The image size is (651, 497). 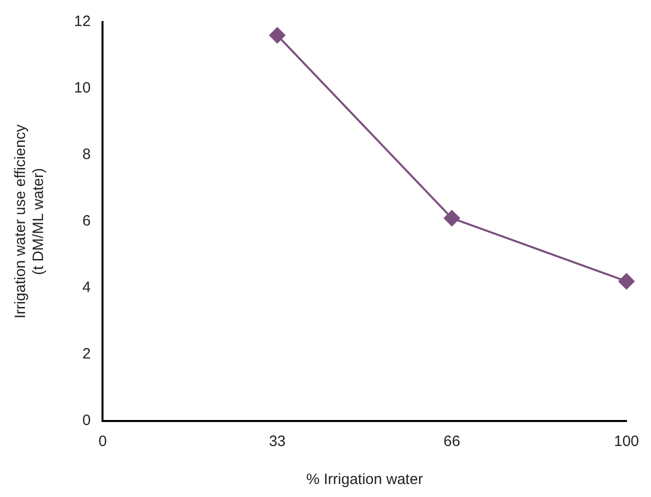 What do you see at coordinates (626, 441) in the screenshot?
I see `x-tick-label: 100` at bounding box center [626, 441].